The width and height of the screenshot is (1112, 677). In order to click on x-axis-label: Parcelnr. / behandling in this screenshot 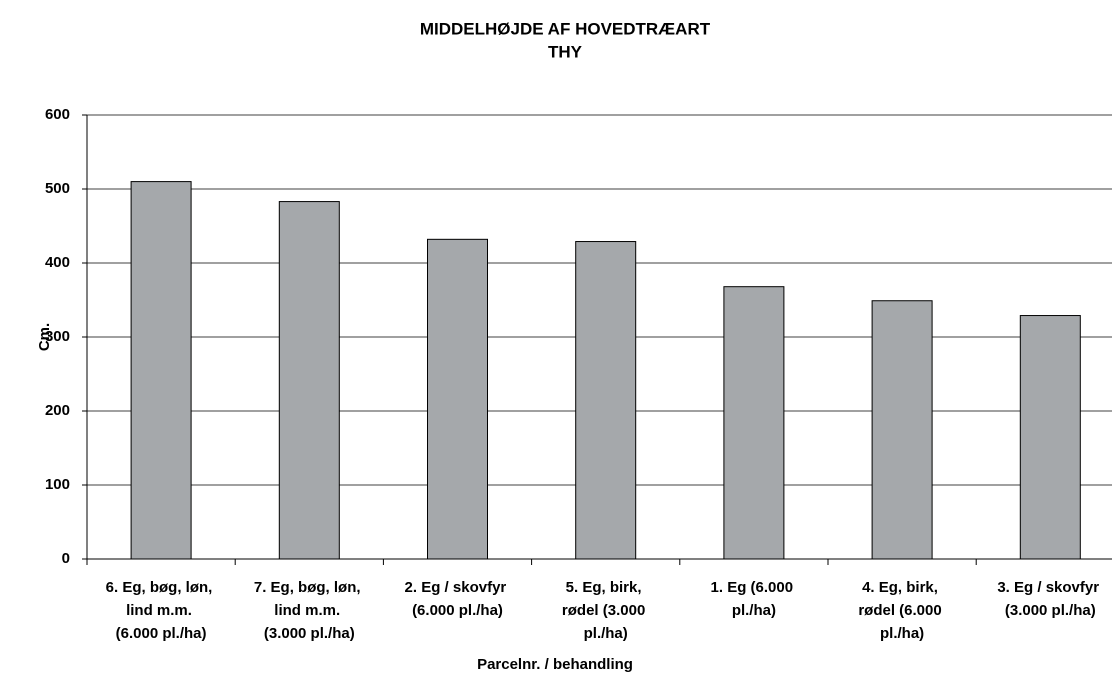, I will do `click(555, 664)`.